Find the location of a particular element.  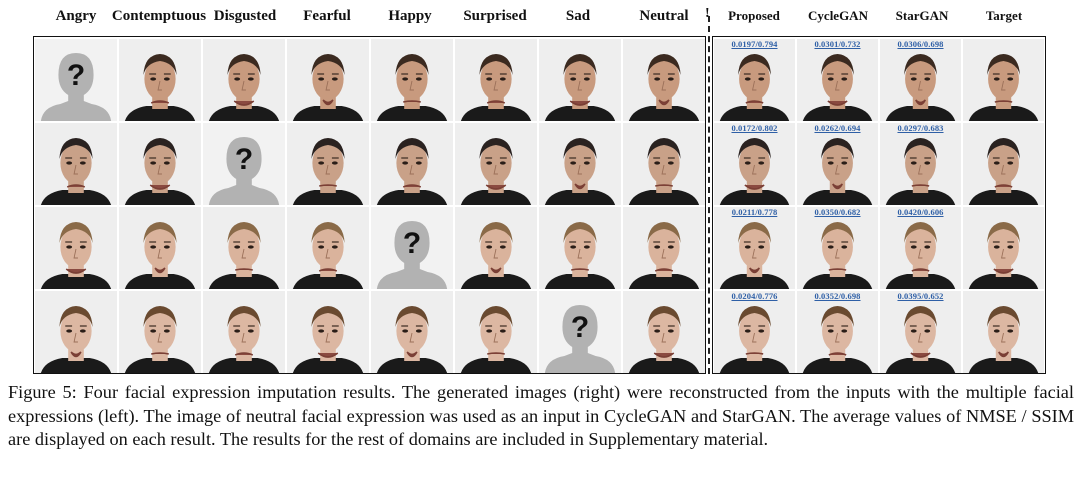

output-header-cyclegan: CycleGAN is located at coordinates (838, 21).